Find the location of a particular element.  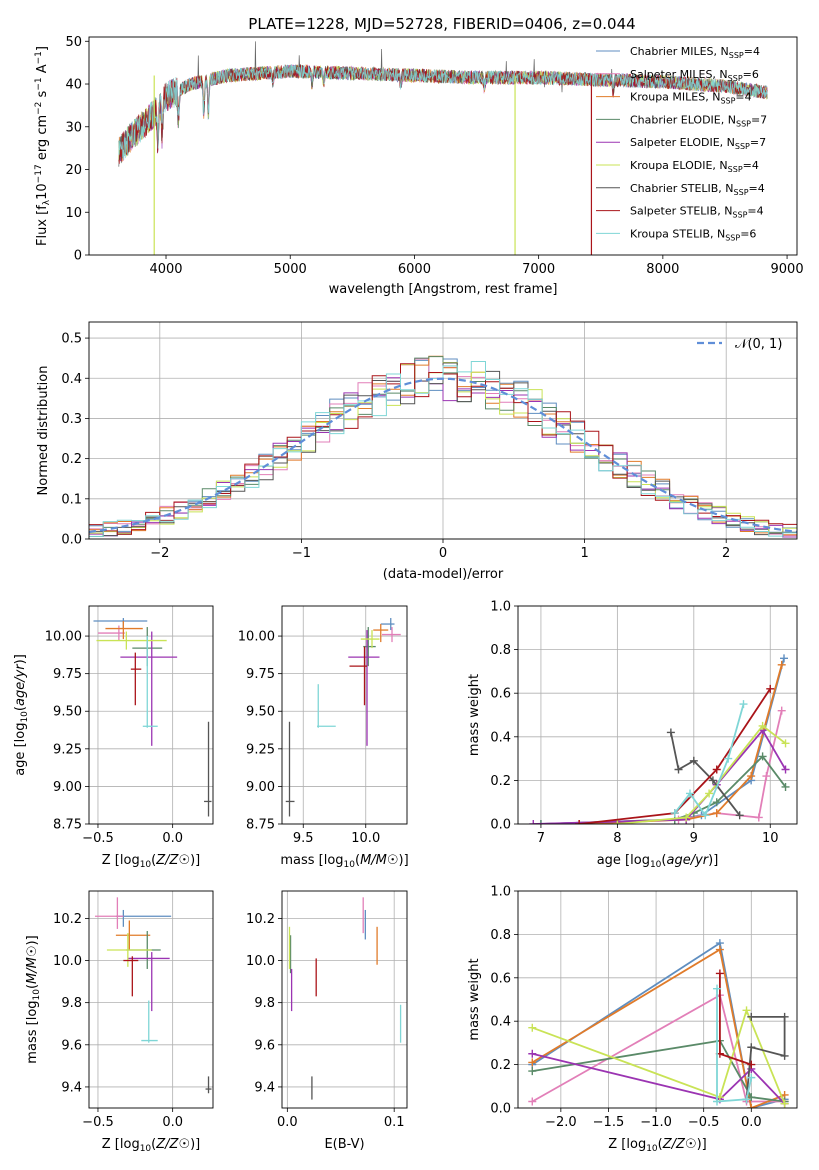

legend-sub: SSP is located at coordinates (735, 169).